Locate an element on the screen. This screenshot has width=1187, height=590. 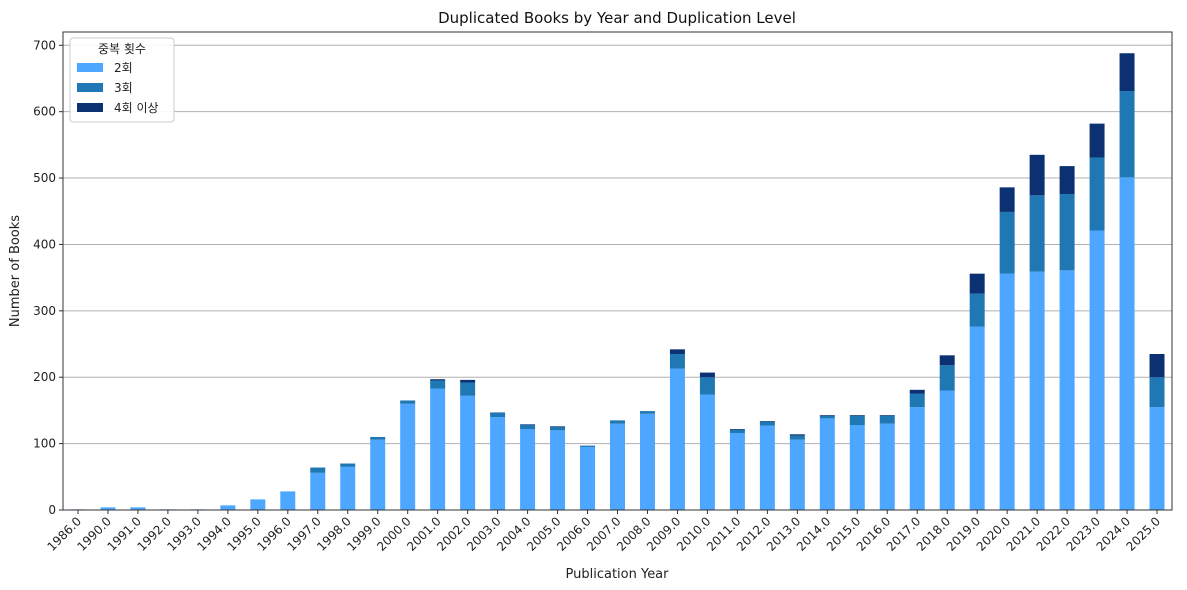
y-tick-label: 300 is located at coordinates (44, 311).